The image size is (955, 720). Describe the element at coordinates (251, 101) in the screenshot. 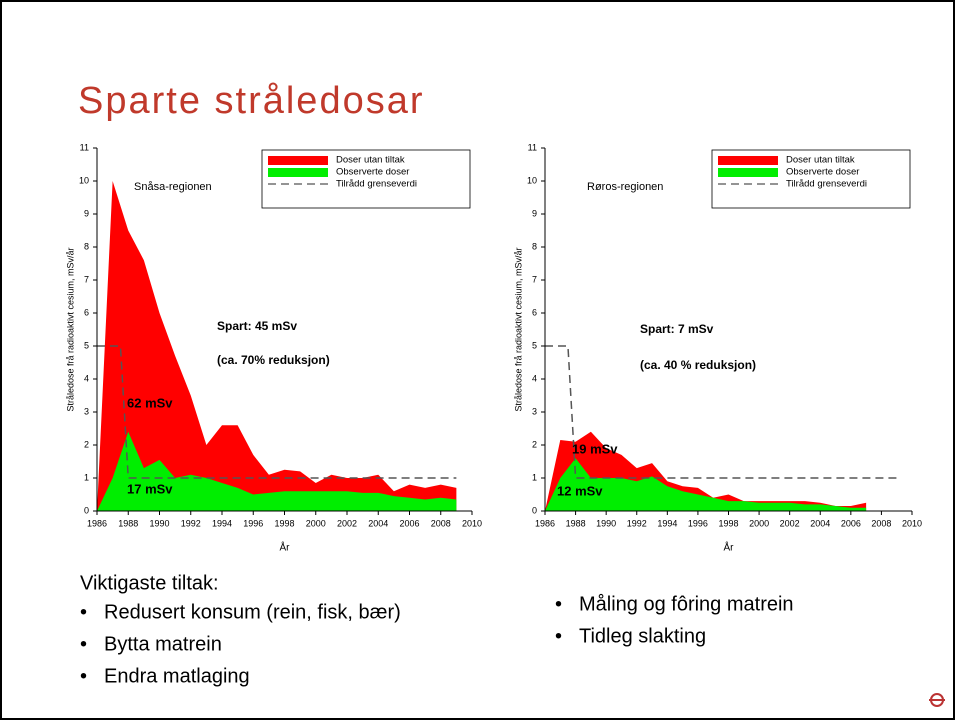

I see `slide-title: Sparte stråledosar` at that location.